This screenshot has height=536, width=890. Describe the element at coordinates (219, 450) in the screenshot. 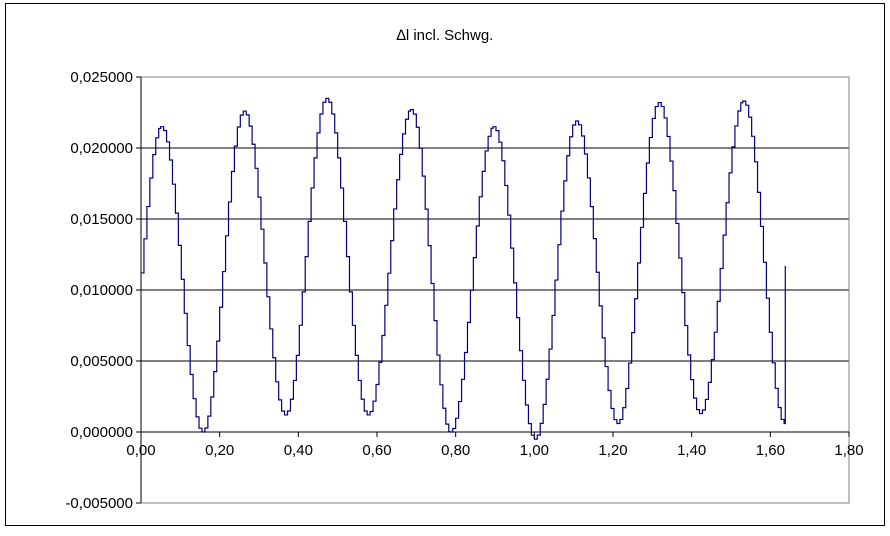

I see `x-tick-label: 0,20` at that location.